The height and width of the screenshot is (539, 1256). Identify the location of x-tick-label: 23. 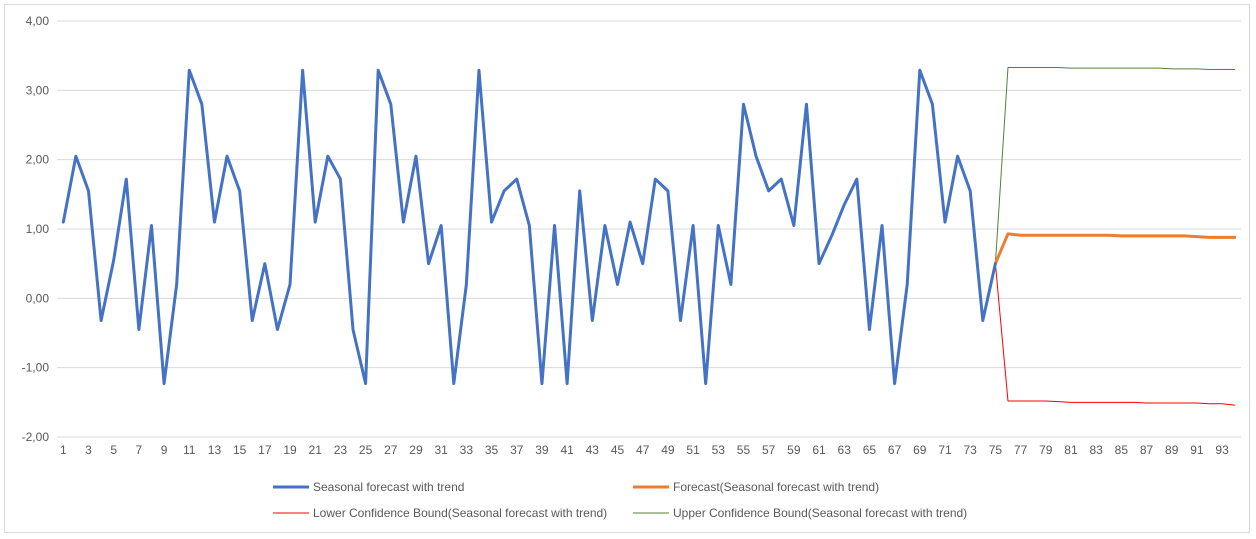
(341, 450).